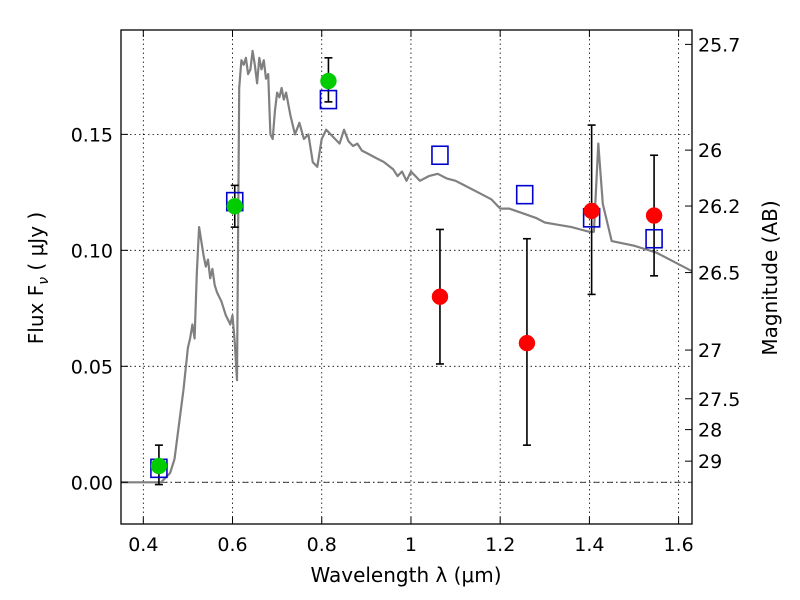 This screenshot has width=800, height=600. Describe the element at coordinates (92, 483) in the screenshot. I see `y-tick-label: 0.00` at that location.